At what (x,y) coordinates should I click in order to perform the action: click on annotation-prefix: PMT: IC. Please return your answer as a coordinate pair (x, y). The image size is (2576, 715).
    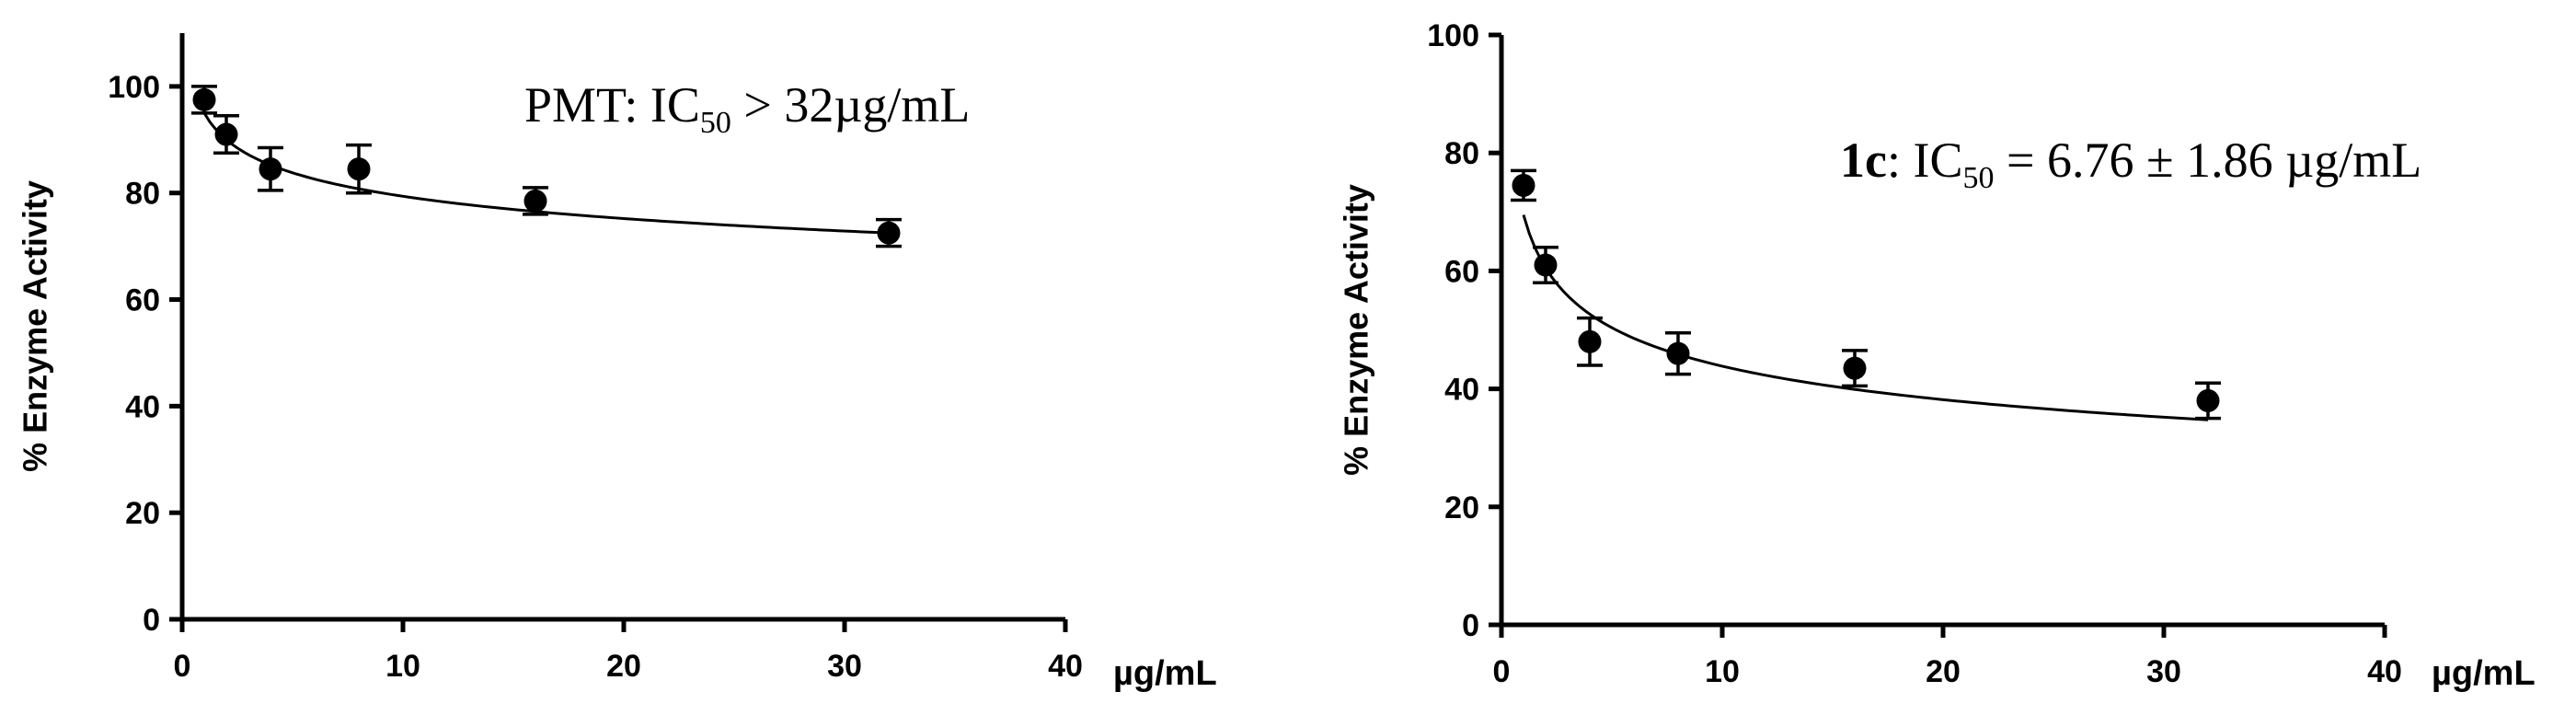
    Looking at the image, I should click on (612, 105).